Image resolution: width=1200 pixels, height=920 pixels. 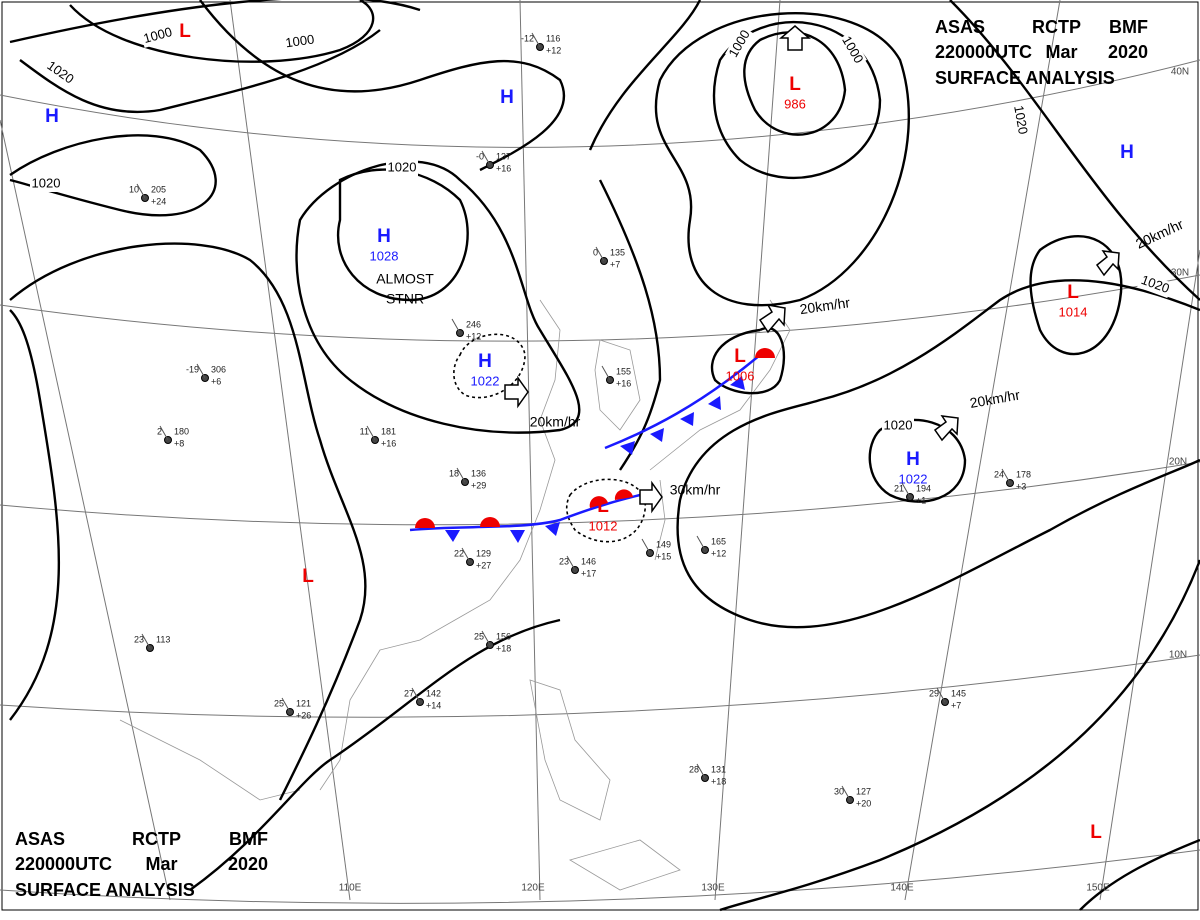 What do you see at coordinates (1023, 474) in the screenshot?
I see `station-pressure: 178` at bounding box center [1023, 474].